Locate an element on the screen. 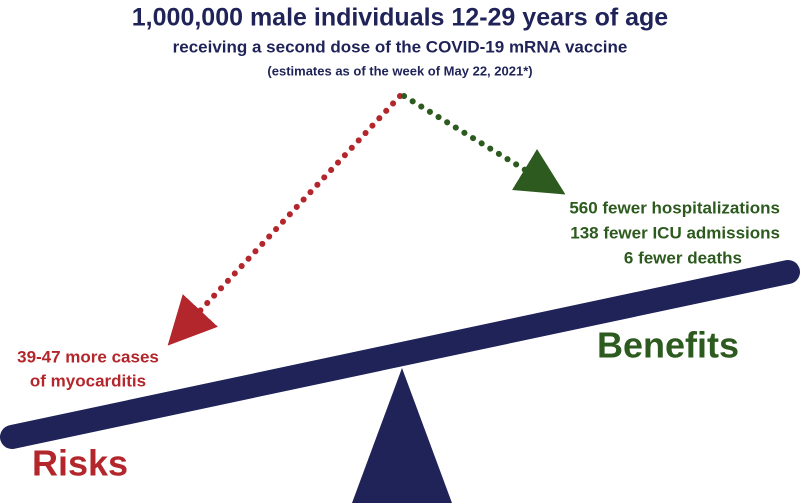  benefits-label: Benefits is located at coordinates (668, 345).